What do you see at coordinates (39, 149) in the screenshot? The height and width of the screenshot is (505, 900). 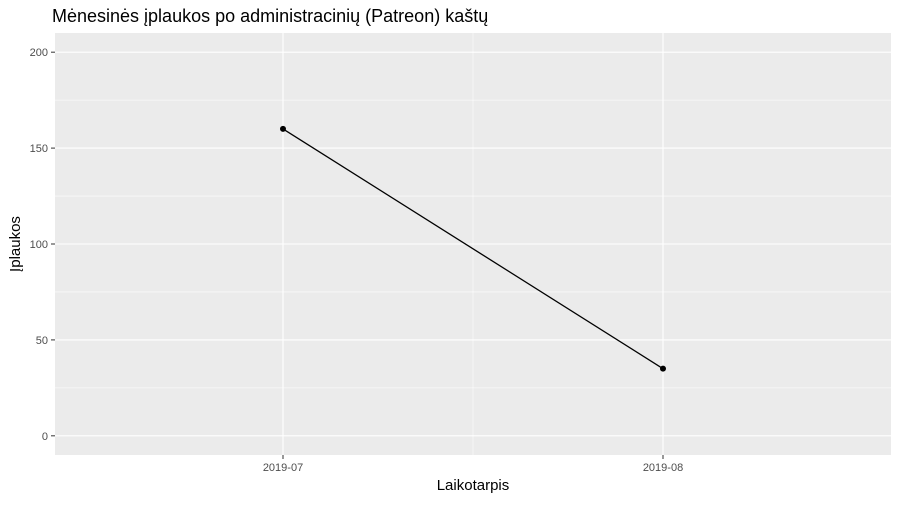 I see `y-tick-label: 150` at bounding box center [39, 149].